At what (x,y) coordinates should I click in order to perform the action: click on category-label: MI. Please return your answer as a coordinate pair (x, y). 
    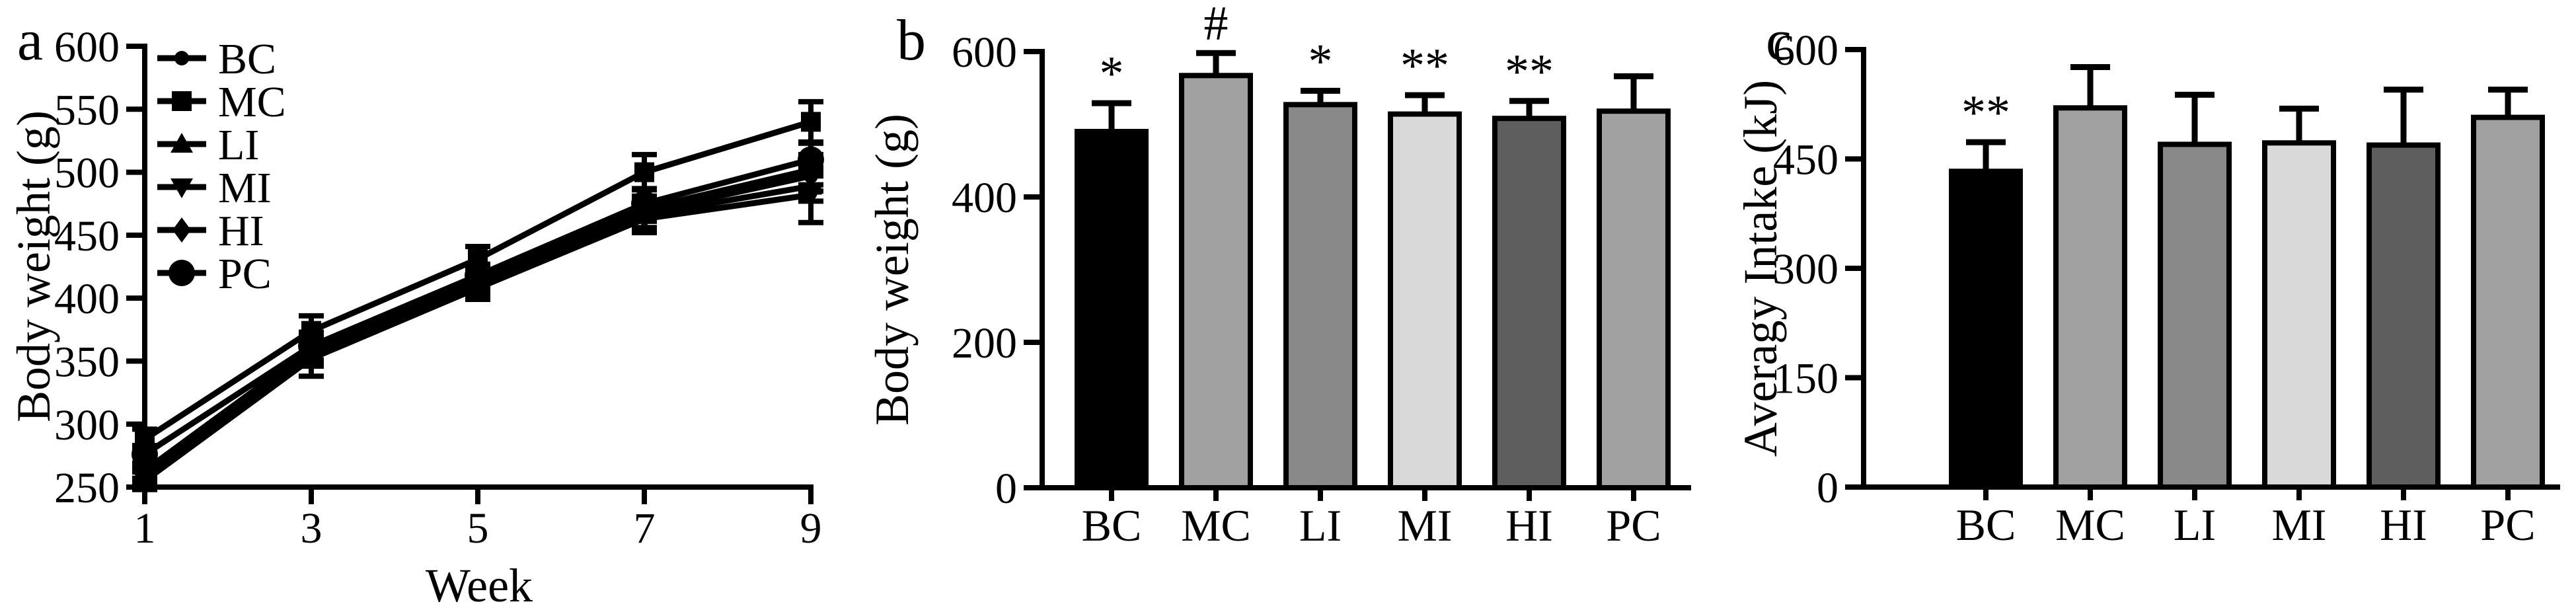
    Looking at the image, I should click on (1424, 525).